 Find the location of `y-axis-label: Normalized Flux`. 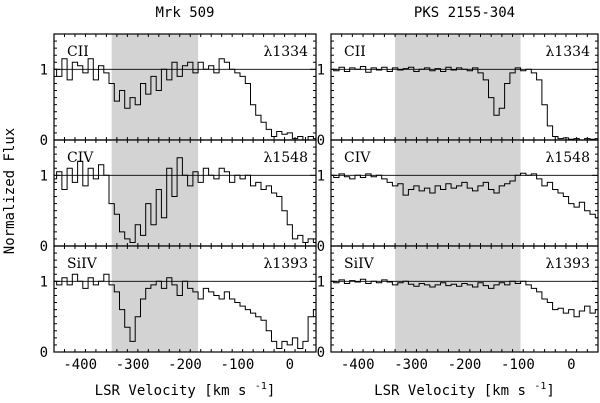

y-axis-label: Normalized Flux is located at coordinates (10, 191).